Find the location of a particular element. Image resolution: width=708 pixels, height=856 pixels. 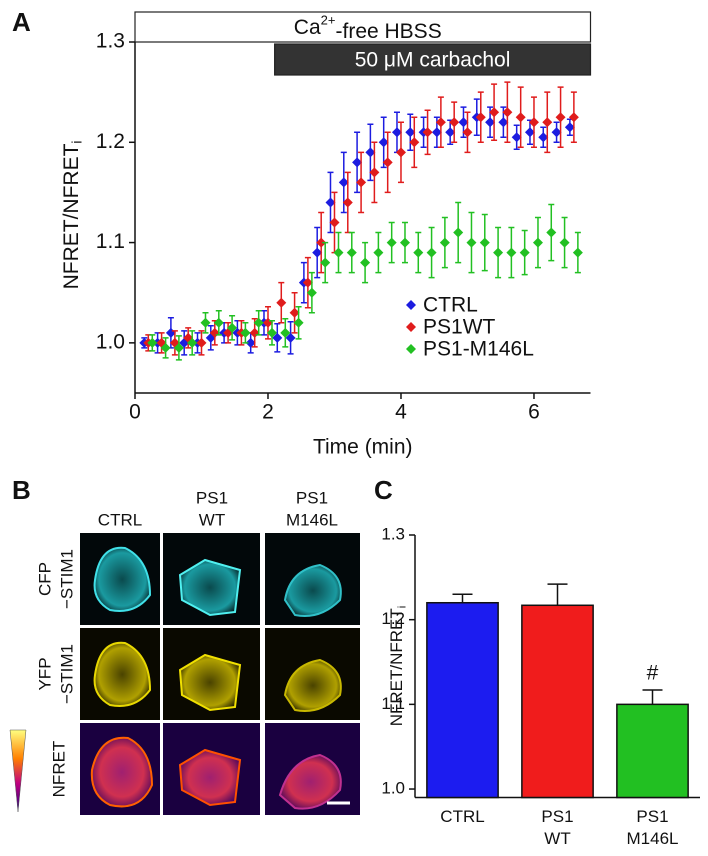

superscript: 2+ is located at coordinates (328, 20).